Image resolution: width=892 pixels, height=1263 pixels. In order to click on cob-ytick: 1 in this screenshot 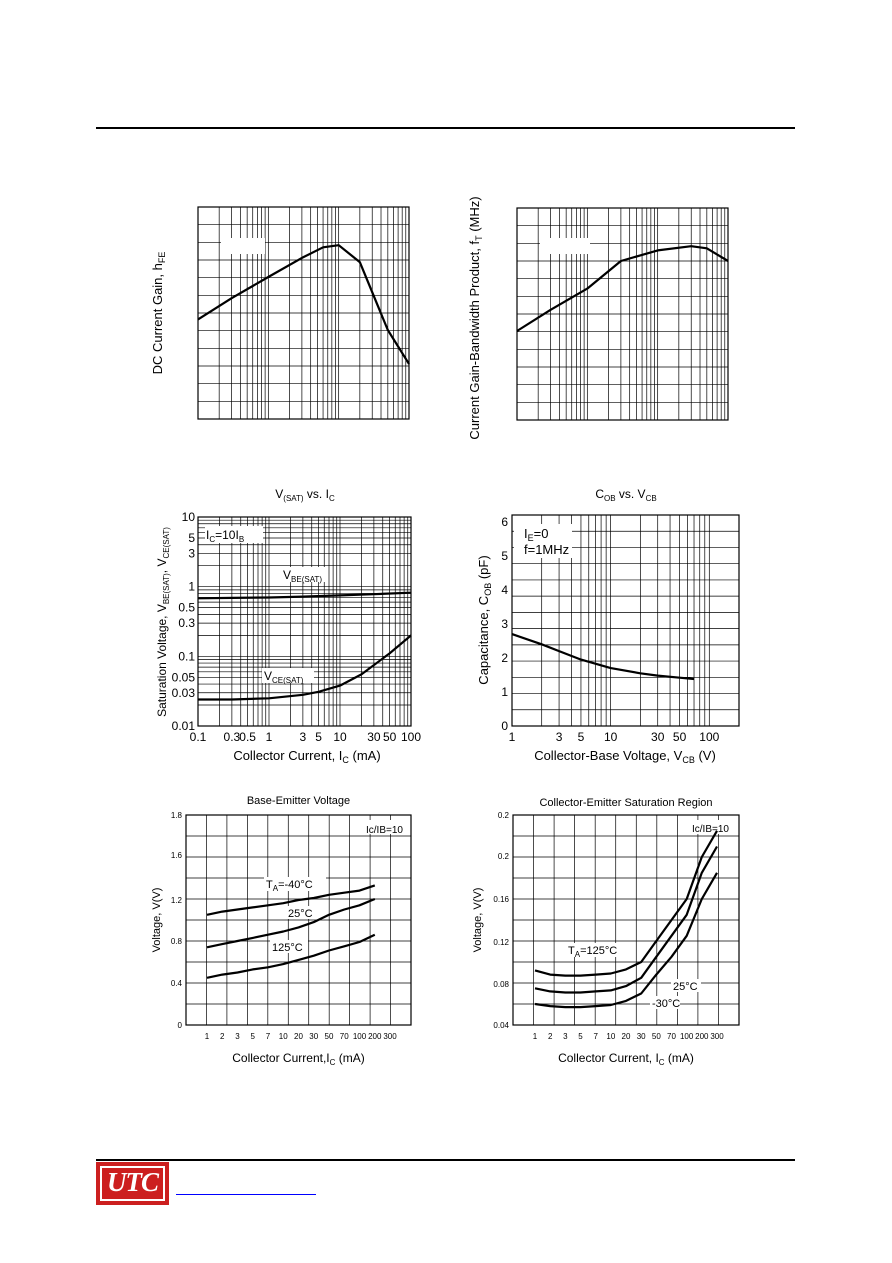, I will do `click(504, 692)`.